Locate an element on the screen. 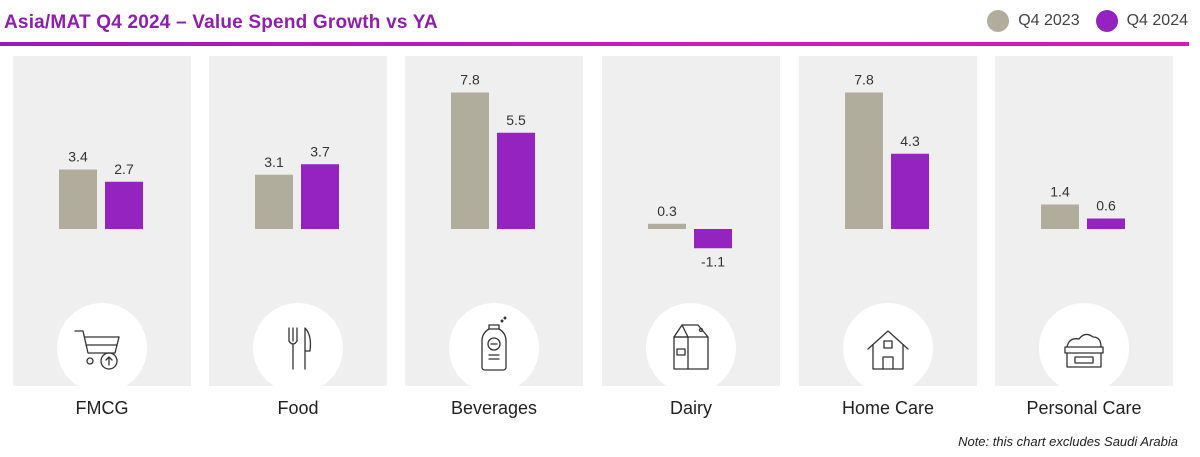  bar-beverages-q4-2024 is located at coordinates (516, 180).